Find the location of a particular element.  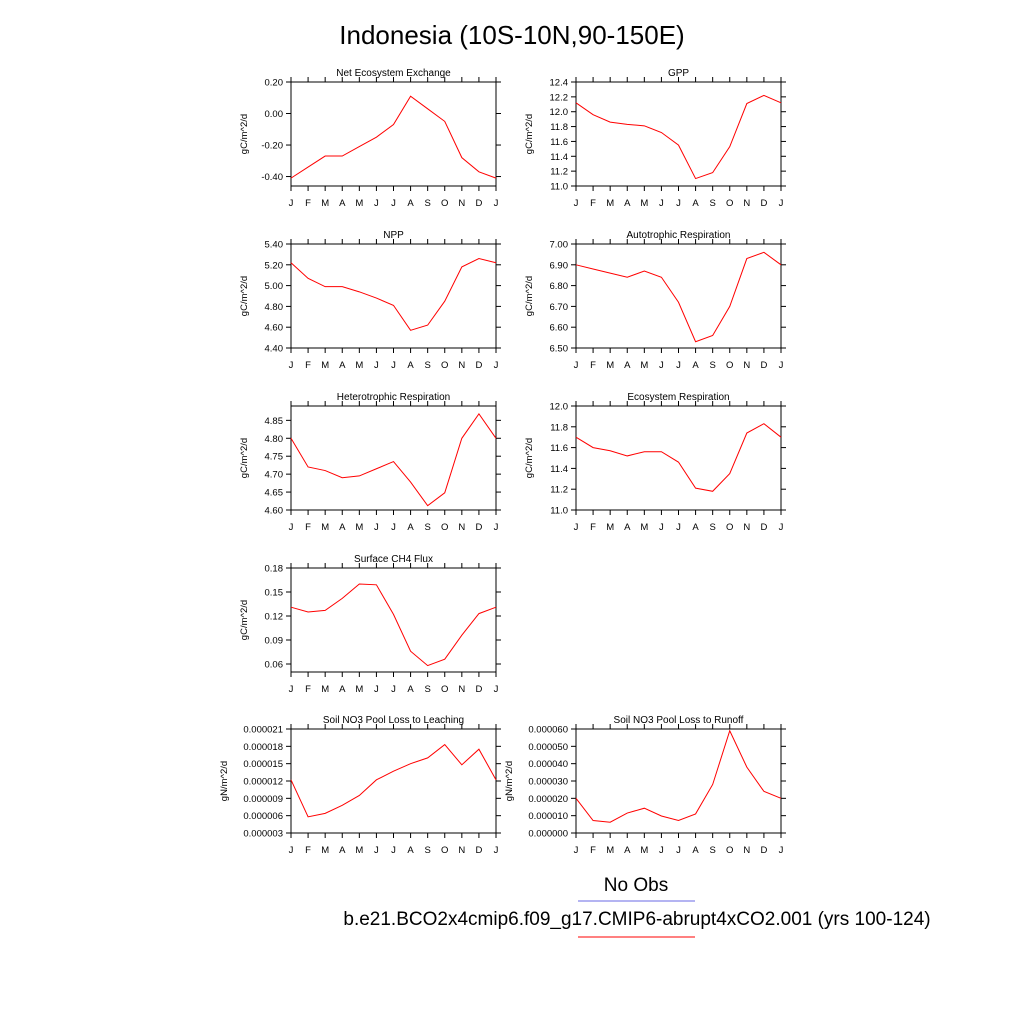

y-tick-label: 0.06 is located at coordinates (274, 665).